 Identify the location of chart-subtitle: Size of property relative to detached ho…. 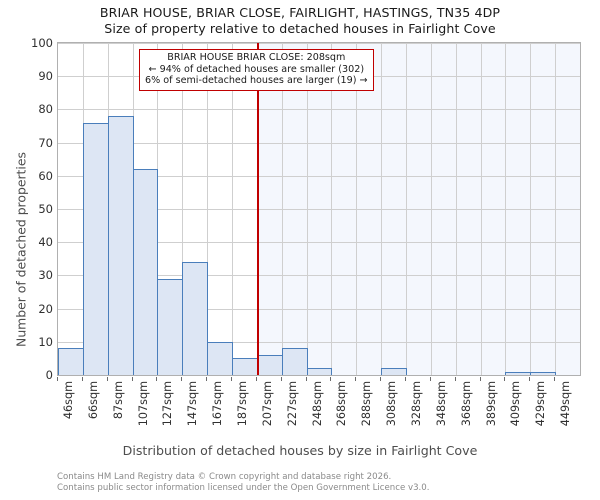
(300, 28).